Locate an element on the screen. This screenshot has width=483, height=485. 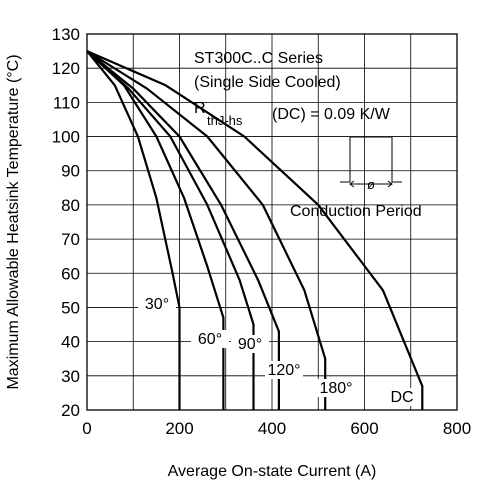
curve-label: 120° is located at coordinates (283, 370).